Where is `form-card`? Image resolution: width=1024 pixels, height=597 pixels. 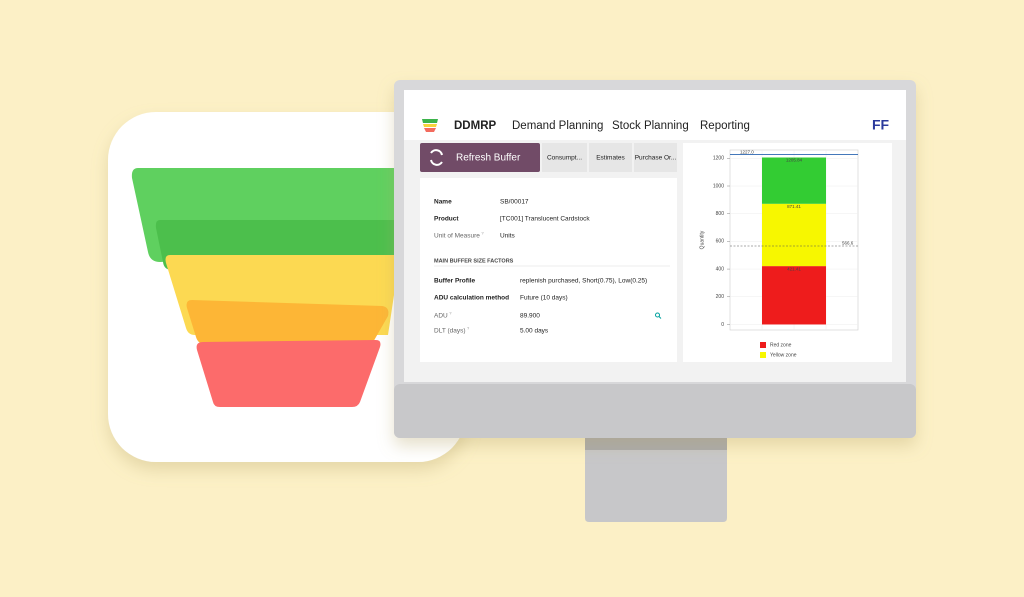
form-card is located at coordinates (548, 270).